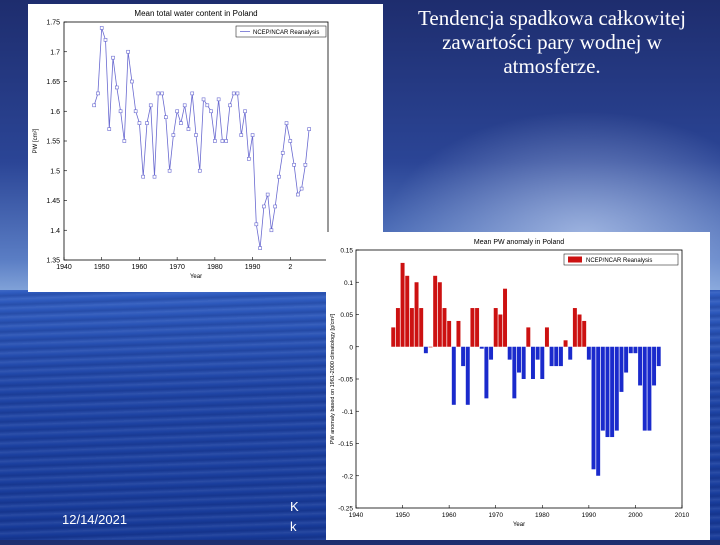 This screenshot has width=720, height=545. Describe the element at coordinates (53, 261) in the screenshot. I see `y-tick-label: 1.35` at that location.